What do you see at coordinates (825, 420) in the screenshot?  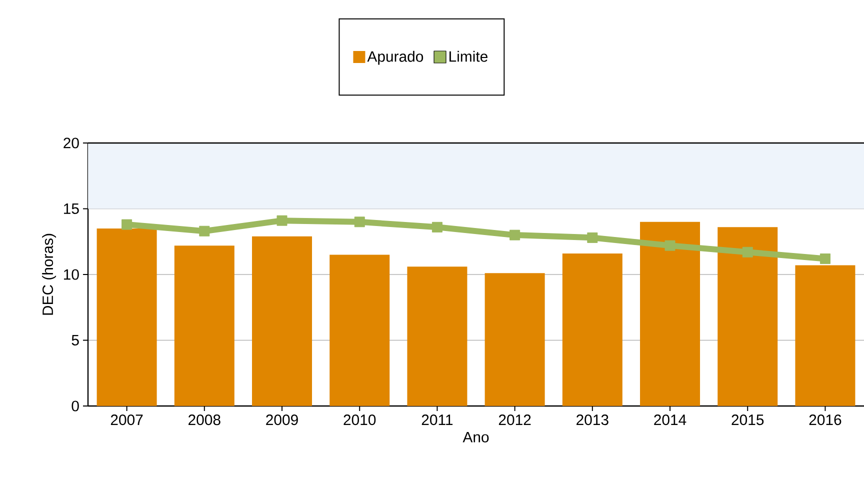 I see `x-tick-label: 2016` at bounding box center [825, 420].